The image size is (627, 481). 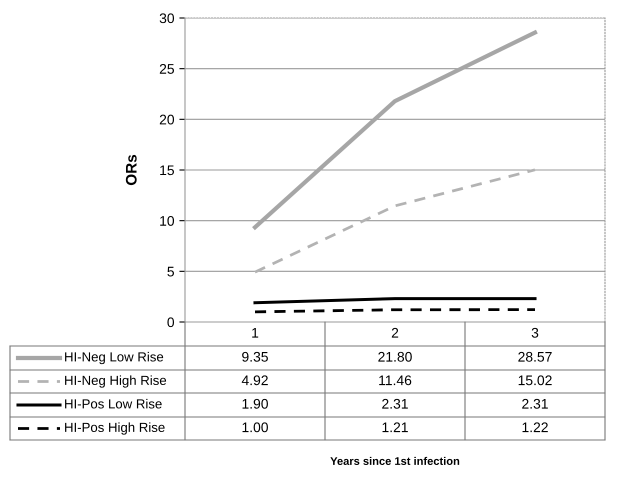 What do you see at coordinates (255, 403) in the screenshot?
I see `data-label: 1.90` at bounding box center [255, 403].